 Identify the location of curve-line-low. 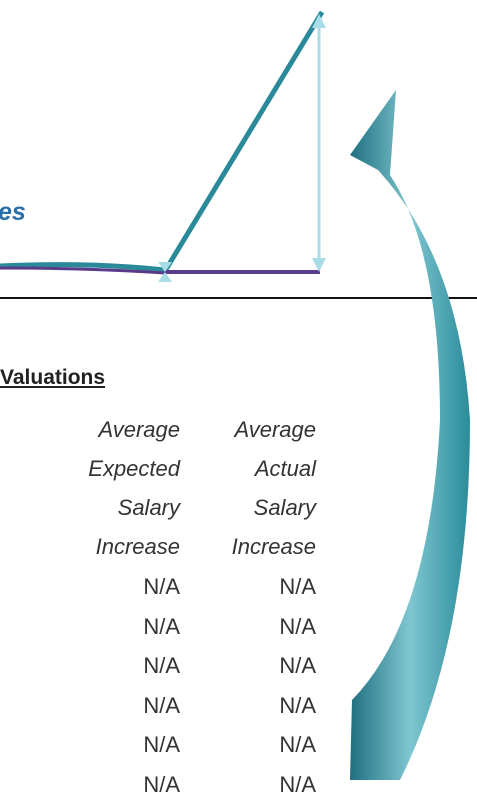
(83, 270).